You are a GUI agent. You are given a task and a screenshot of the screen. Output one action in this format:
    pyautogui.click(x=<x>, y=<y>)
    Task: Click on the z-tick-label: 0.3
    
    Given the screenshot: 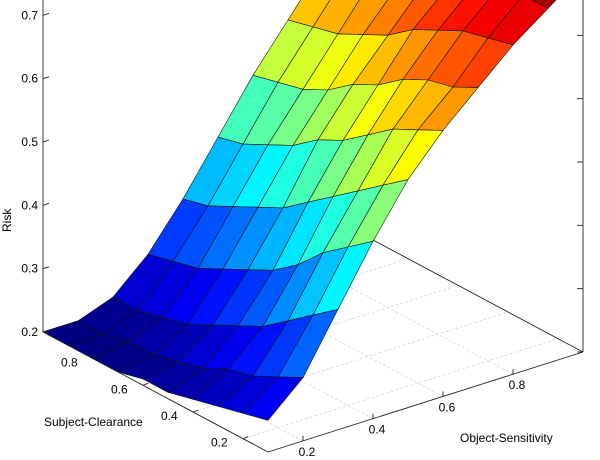 What is the action you would take?
    pyautogui.click(x=29, y=269)
    